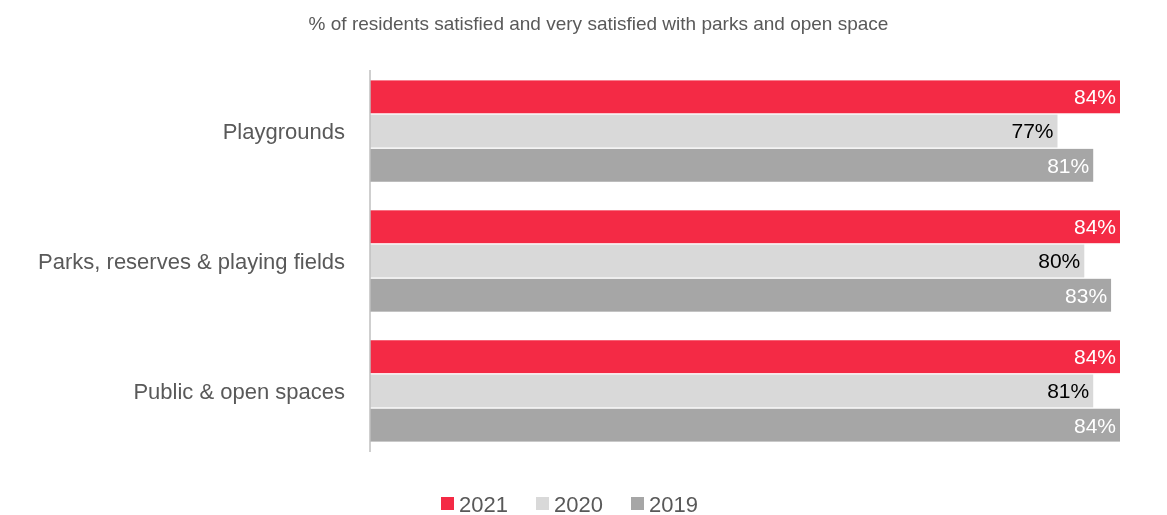 This screenshot has height=515, width=1167. Describe the element at coordinates (1059, 261) in the screenshot. I see `data-label: 80%` at that location.